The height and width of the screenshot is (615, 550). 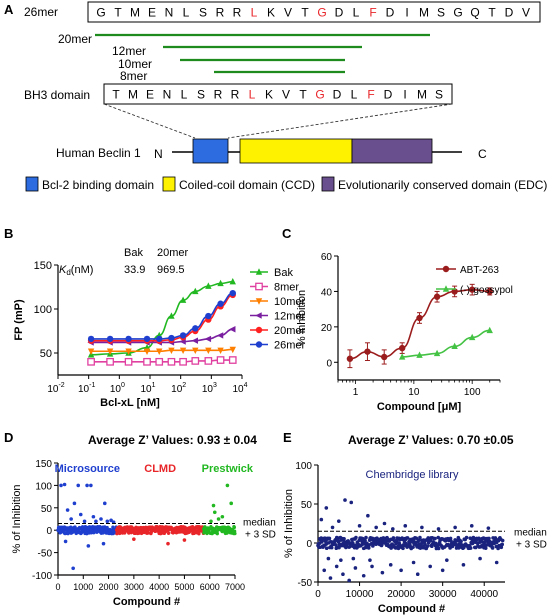 What do you see at coordinates (169, 184) in the screenshot?
I see `legend-swatch` at bounding box center [169, 184].